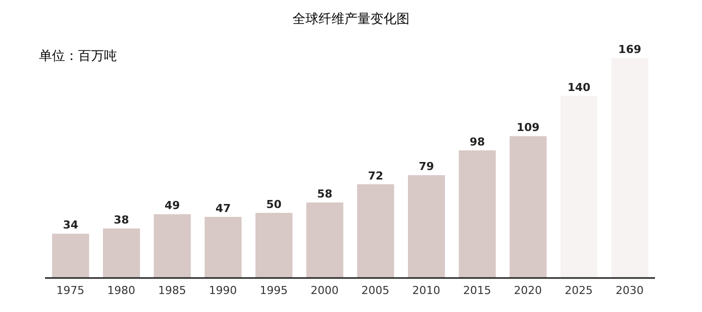  Describe the element at coordinates (579, 87) in the screenshot. I see `data-label: 140` at that location.